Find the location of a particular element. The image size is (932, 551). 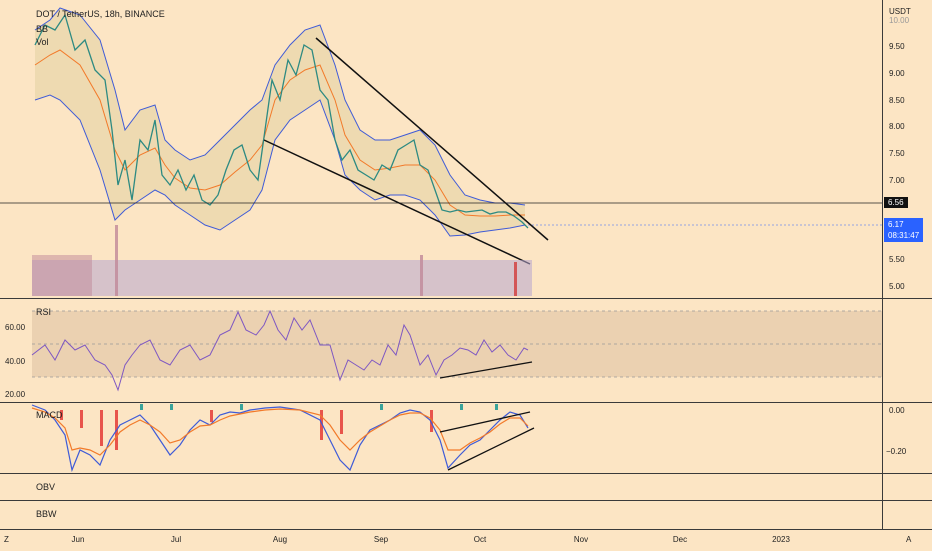

volume-bars is located at coordinates (282, 260).